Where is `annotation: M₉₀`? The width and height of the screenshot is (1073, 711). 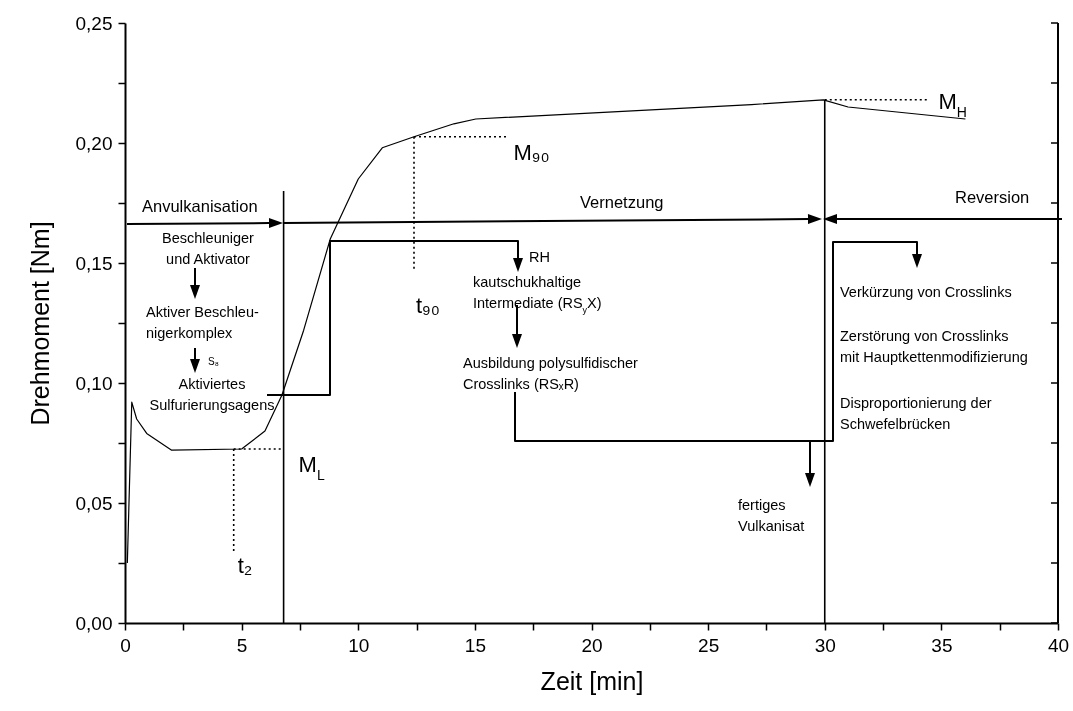
annotation: M₉₀ is located at coordinates (531, 152).